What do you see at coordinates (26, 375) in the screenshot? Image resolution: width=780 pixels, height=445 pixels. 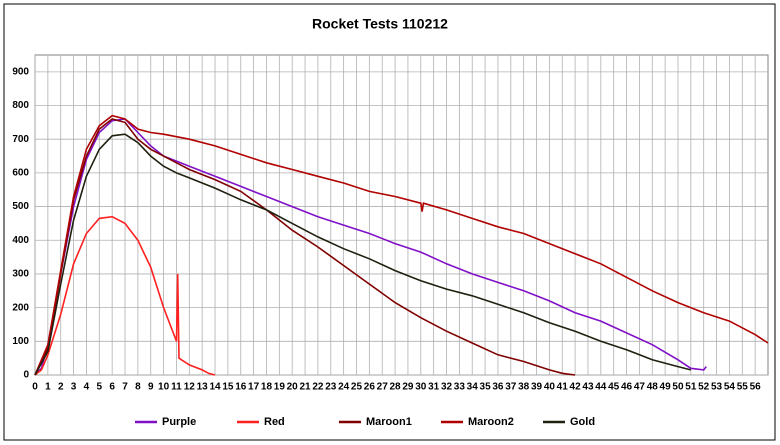 I see `y-tick-label: 0` at bounding box center [26, 375].